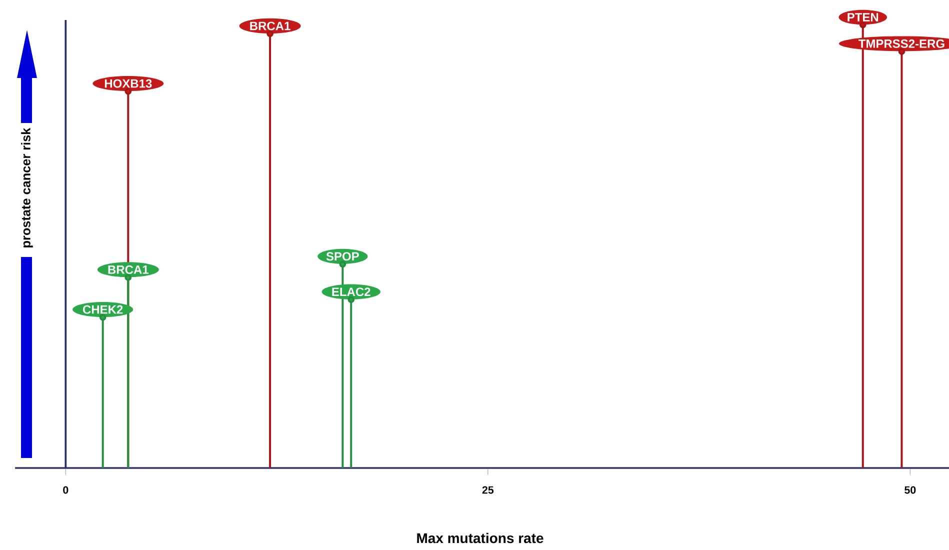  What do you see at coordinates (901, 43) in the screenshot?
I see `annotation: TMPRSS2-ERG` at bounding box center [901, 43].